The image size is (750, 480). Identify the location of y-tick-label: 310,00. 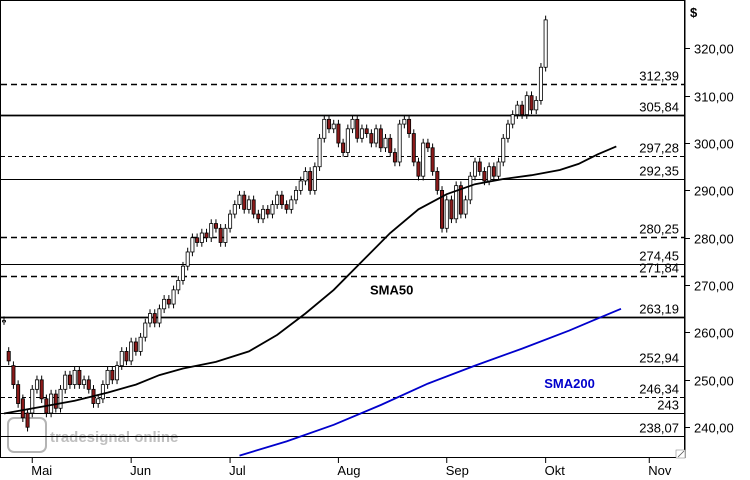
(714, 97).